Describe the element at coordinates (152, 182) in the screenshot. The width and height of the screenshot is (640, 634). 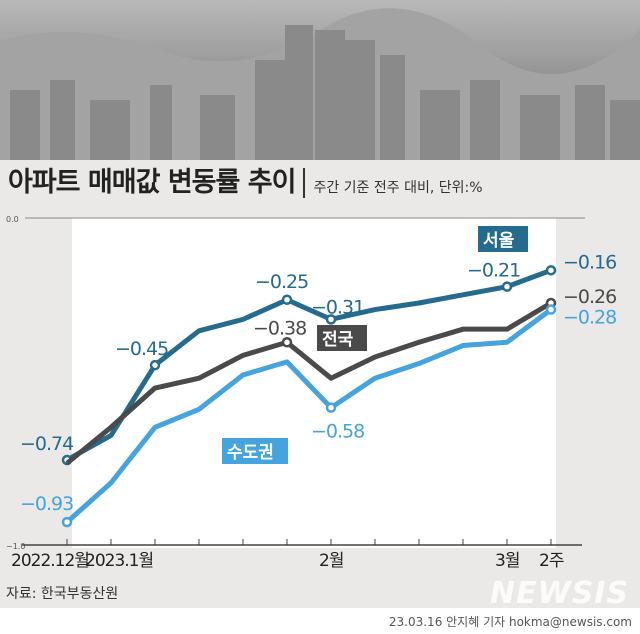
I see `chart-title: 아파트 매매값 변동률 추이` at that location.